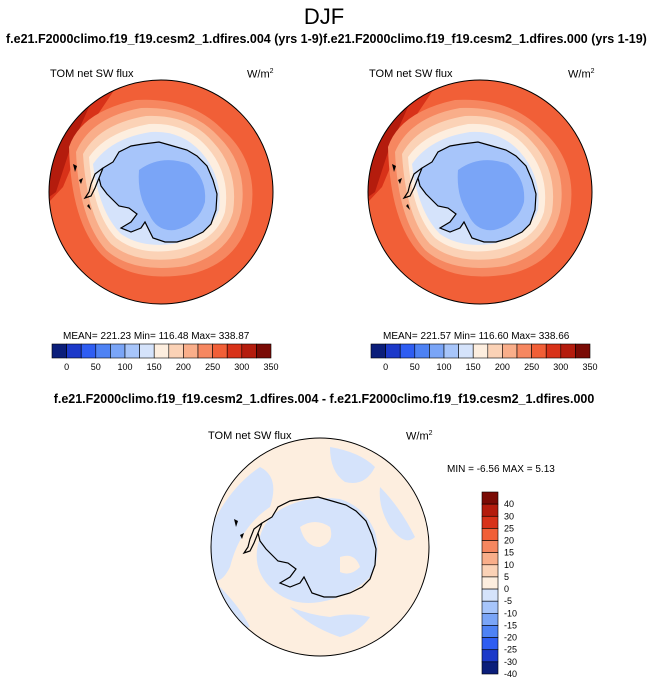 This screenshot has width=648, height=683. What do you see at coordinates (443, 367) in the screenshot?
I see `panel2-colorbar-tick-label: 100` at bounding box center [443, 367].